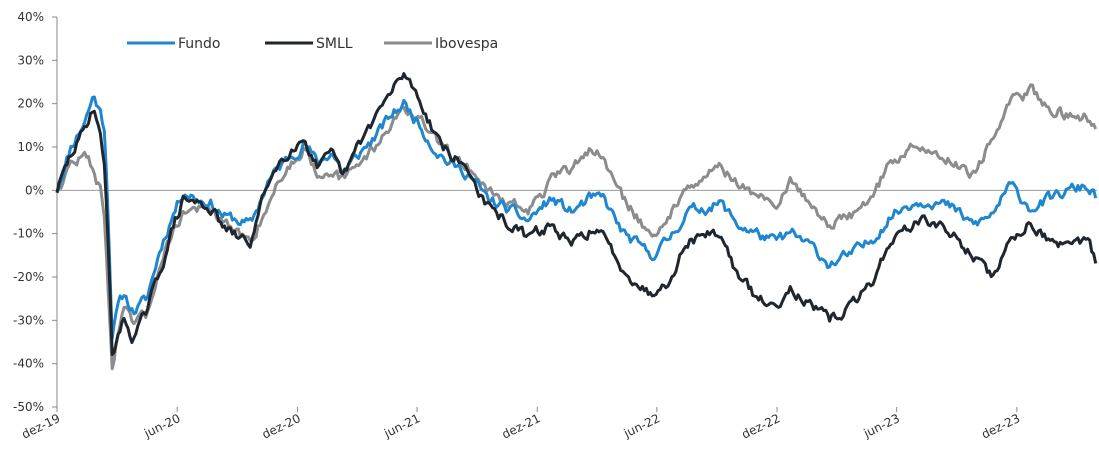 This screenshot has height=454, width=1099. What do you see at coordinates (334, 44) in the screenshot?
I see `legend-label-smll: SMLL` at bounding box center [334, 44].